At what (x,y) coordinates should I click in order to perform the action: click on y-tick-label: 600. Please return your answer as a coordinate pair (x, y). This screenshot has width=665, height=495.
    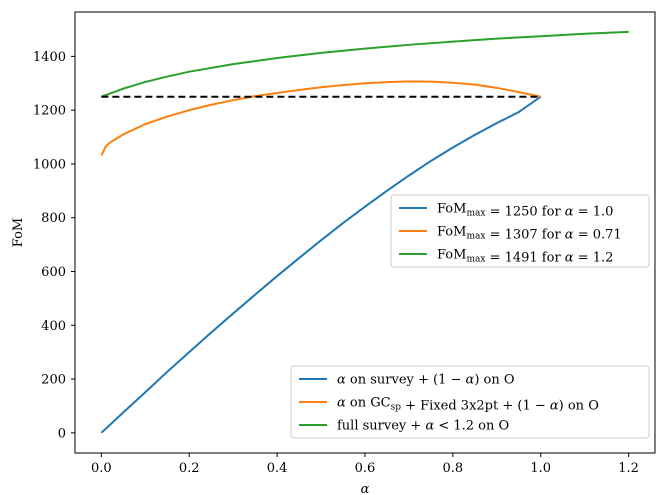
    Looking at the image, I should click on (53, 272).